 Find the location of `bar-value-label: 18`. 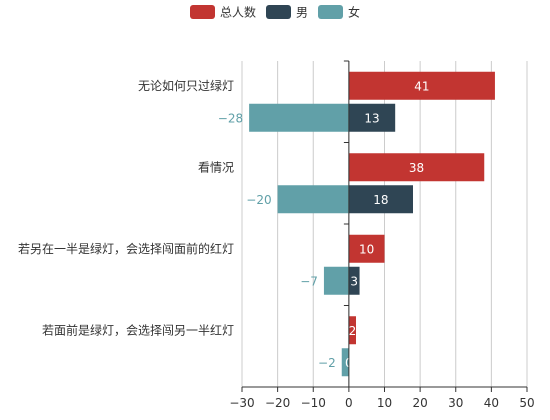

bar-value-label: 18 is located at coordinates (380, 200).